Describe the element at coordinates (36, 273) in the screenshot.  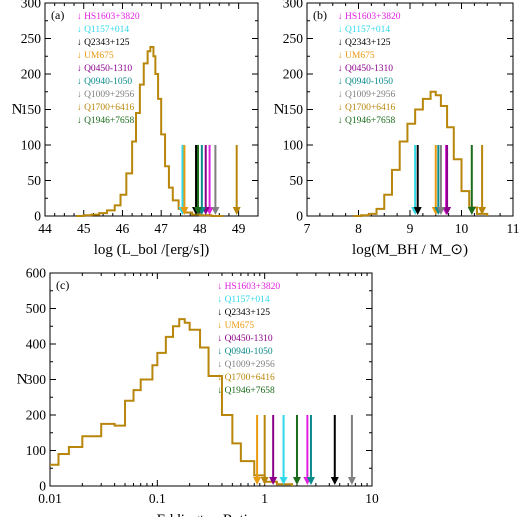
I see `y-tick-label: 600` at that location.